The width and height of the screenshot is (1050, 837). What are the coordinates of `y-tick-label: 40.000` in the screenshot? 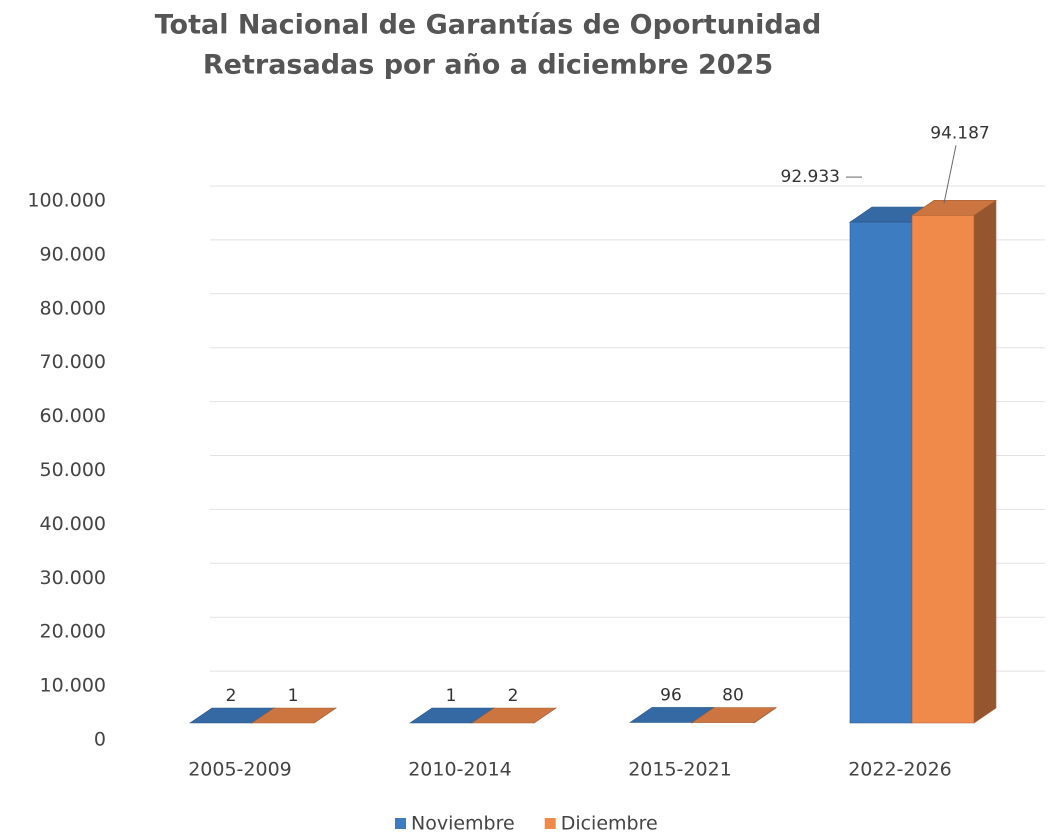 It's located at (73, 524).